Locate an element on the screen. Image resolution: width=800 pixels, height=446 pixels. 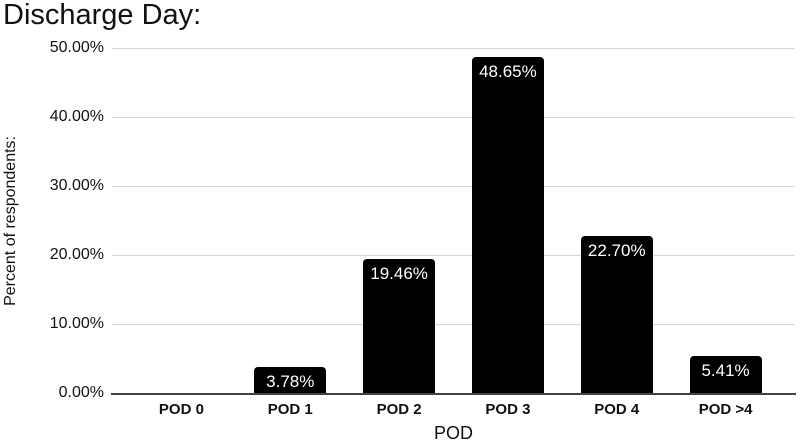
bar-pod-4: 5.41% is located at coordinates (725, 374).